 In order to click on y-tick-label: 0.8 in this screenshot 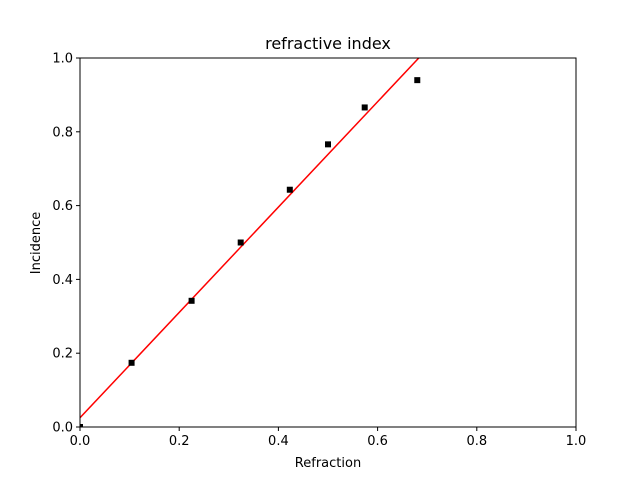, I will do `click(62, 132)`.